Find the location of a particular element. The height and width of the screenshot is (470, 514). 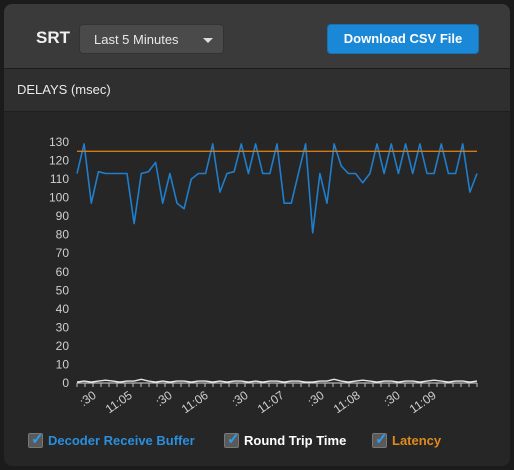

y-tick-label: 50 is located at coordinates (63, 290).